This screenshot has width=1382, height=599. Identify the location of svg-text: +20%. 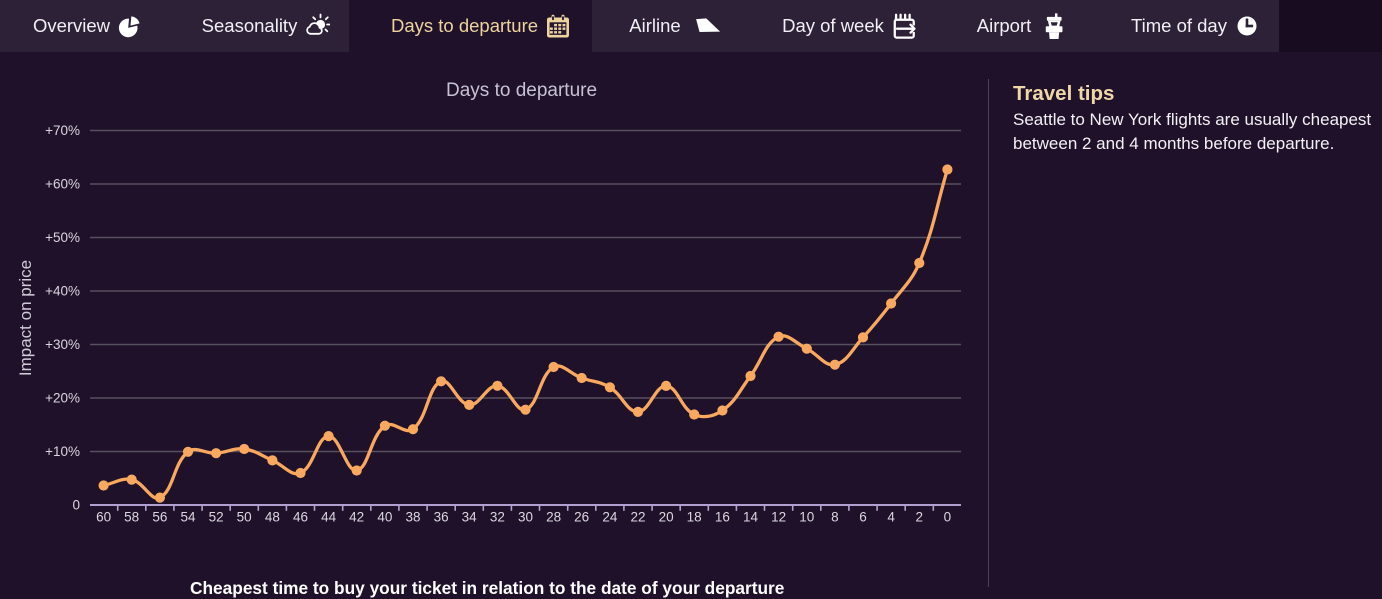
(62, 398).